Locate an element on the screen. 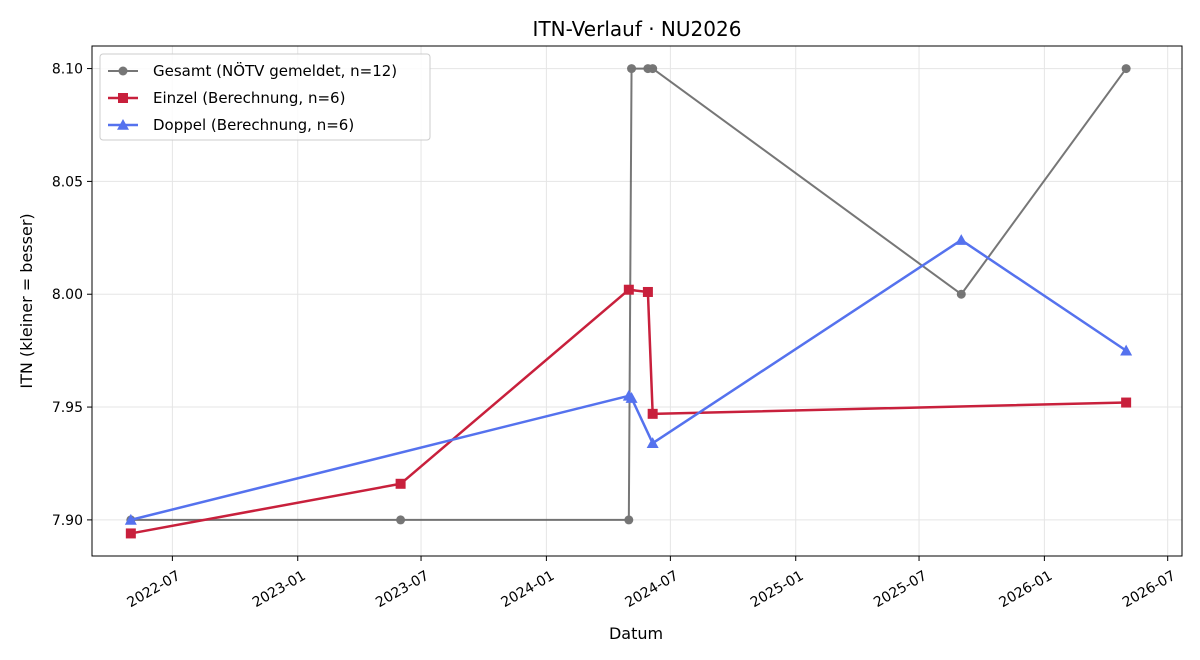 The height and width of the screenshot is (660, 1200). x-tick-label: 2026-01 is located at coordinates (1026, 589).